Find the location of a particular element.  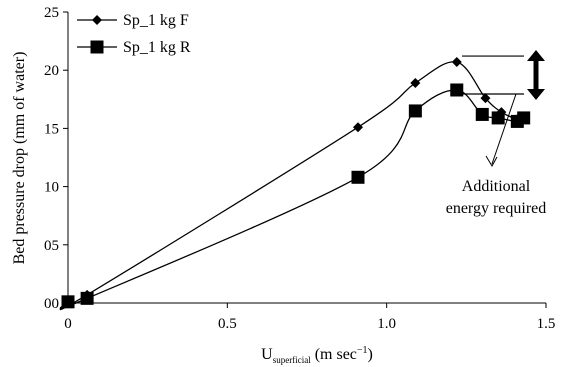

annotation-text-line: energy required is located at coordinates (496, 208).